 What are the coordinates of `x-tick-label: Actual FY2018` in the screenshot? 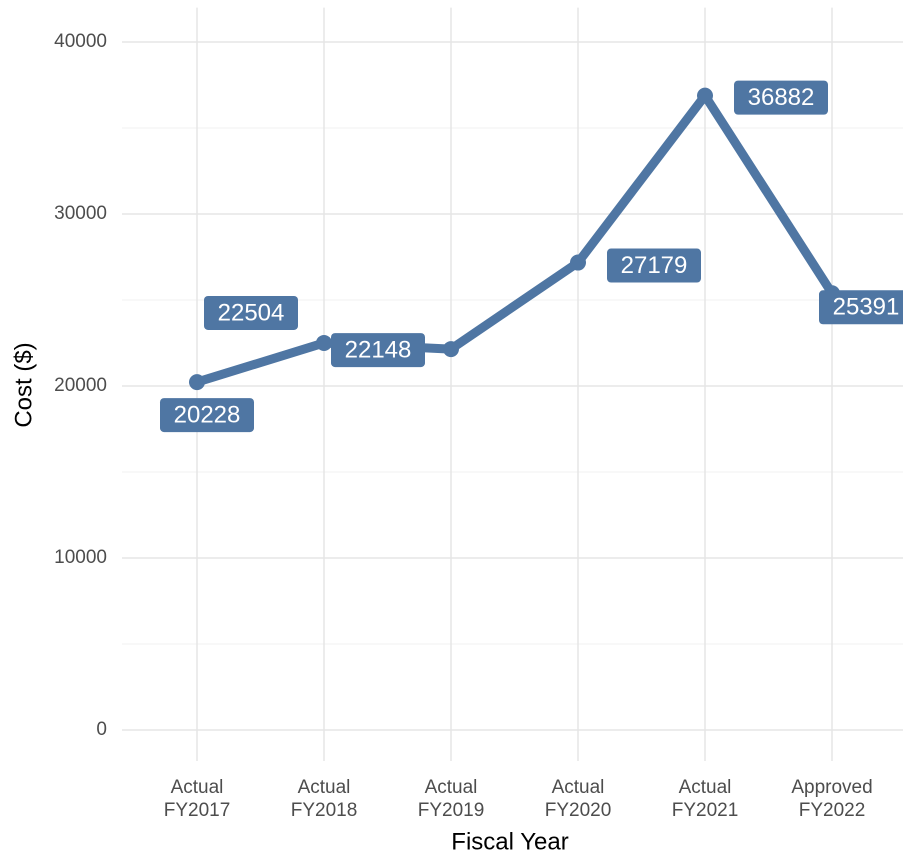 It's located at (324, 799).